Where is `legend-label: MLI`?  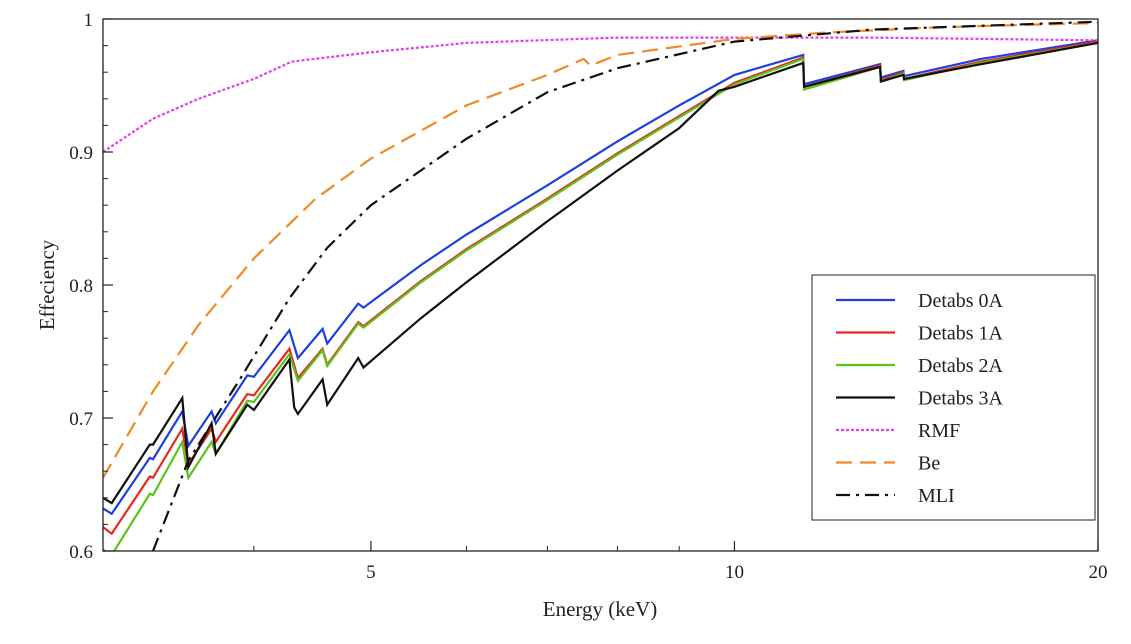 legend-label: MLI is located at coordinates (936, 496).